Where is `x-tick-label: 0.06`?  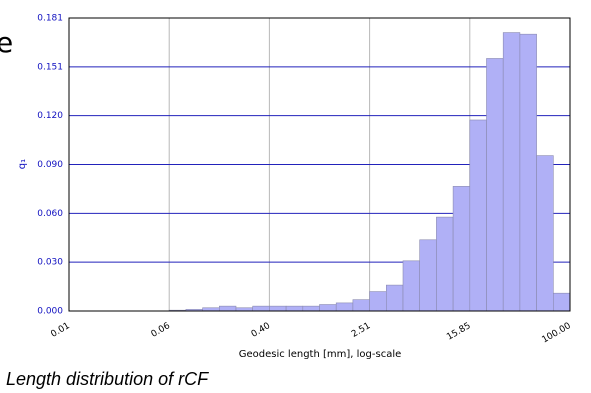
x-tick-label: 0.06 is located at coordinates (161, 330).